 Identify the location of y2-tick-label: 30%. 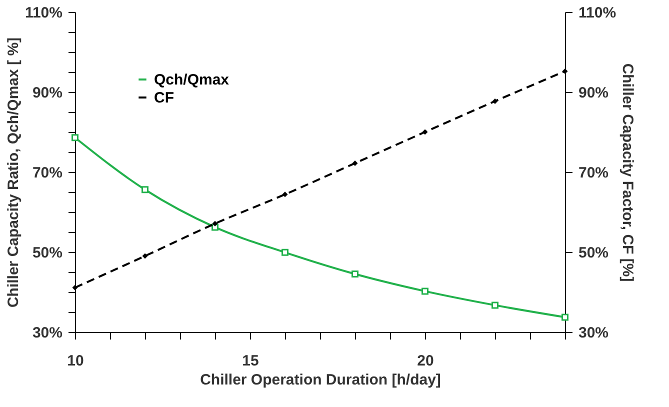
(593, 333).